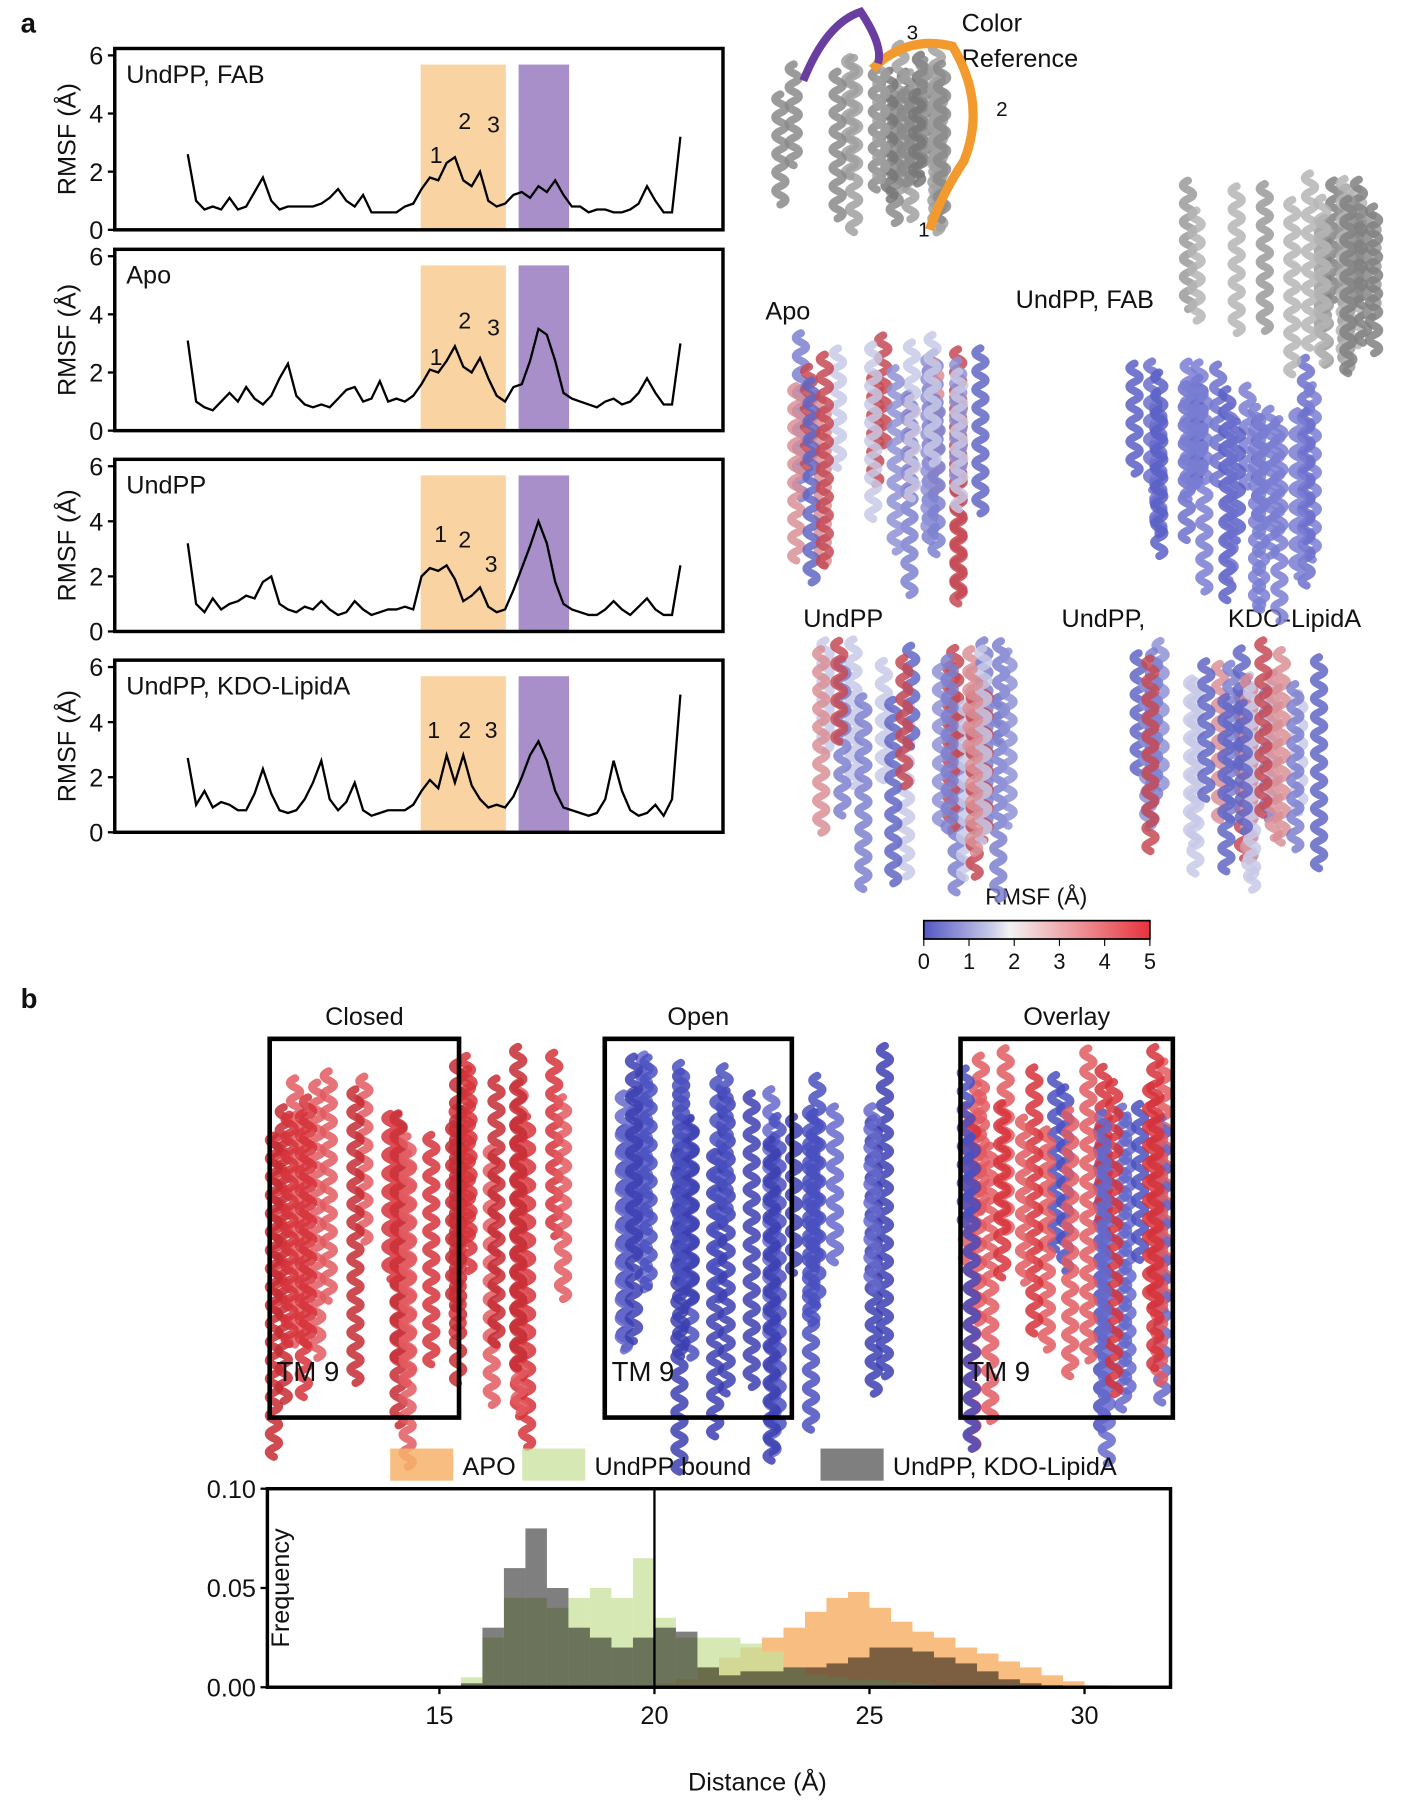  I want to click on legend-swatch, so click(422, 1464).